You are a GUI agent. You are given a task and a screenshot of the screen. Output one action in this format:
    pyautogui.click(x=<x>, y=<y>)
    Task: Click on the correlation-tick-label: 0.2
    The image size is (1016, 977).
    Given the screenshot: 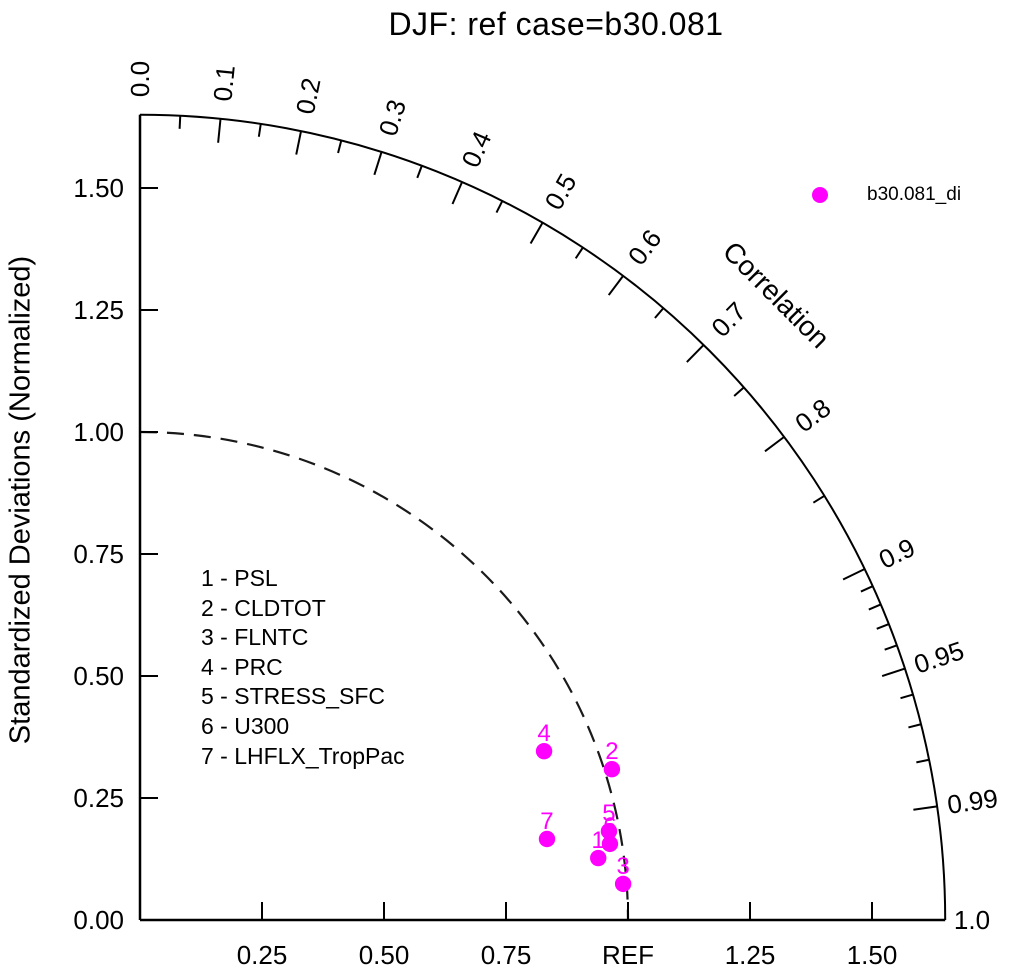 What is the action you would take?
    pyautogui.click(x=308, y=95)
    